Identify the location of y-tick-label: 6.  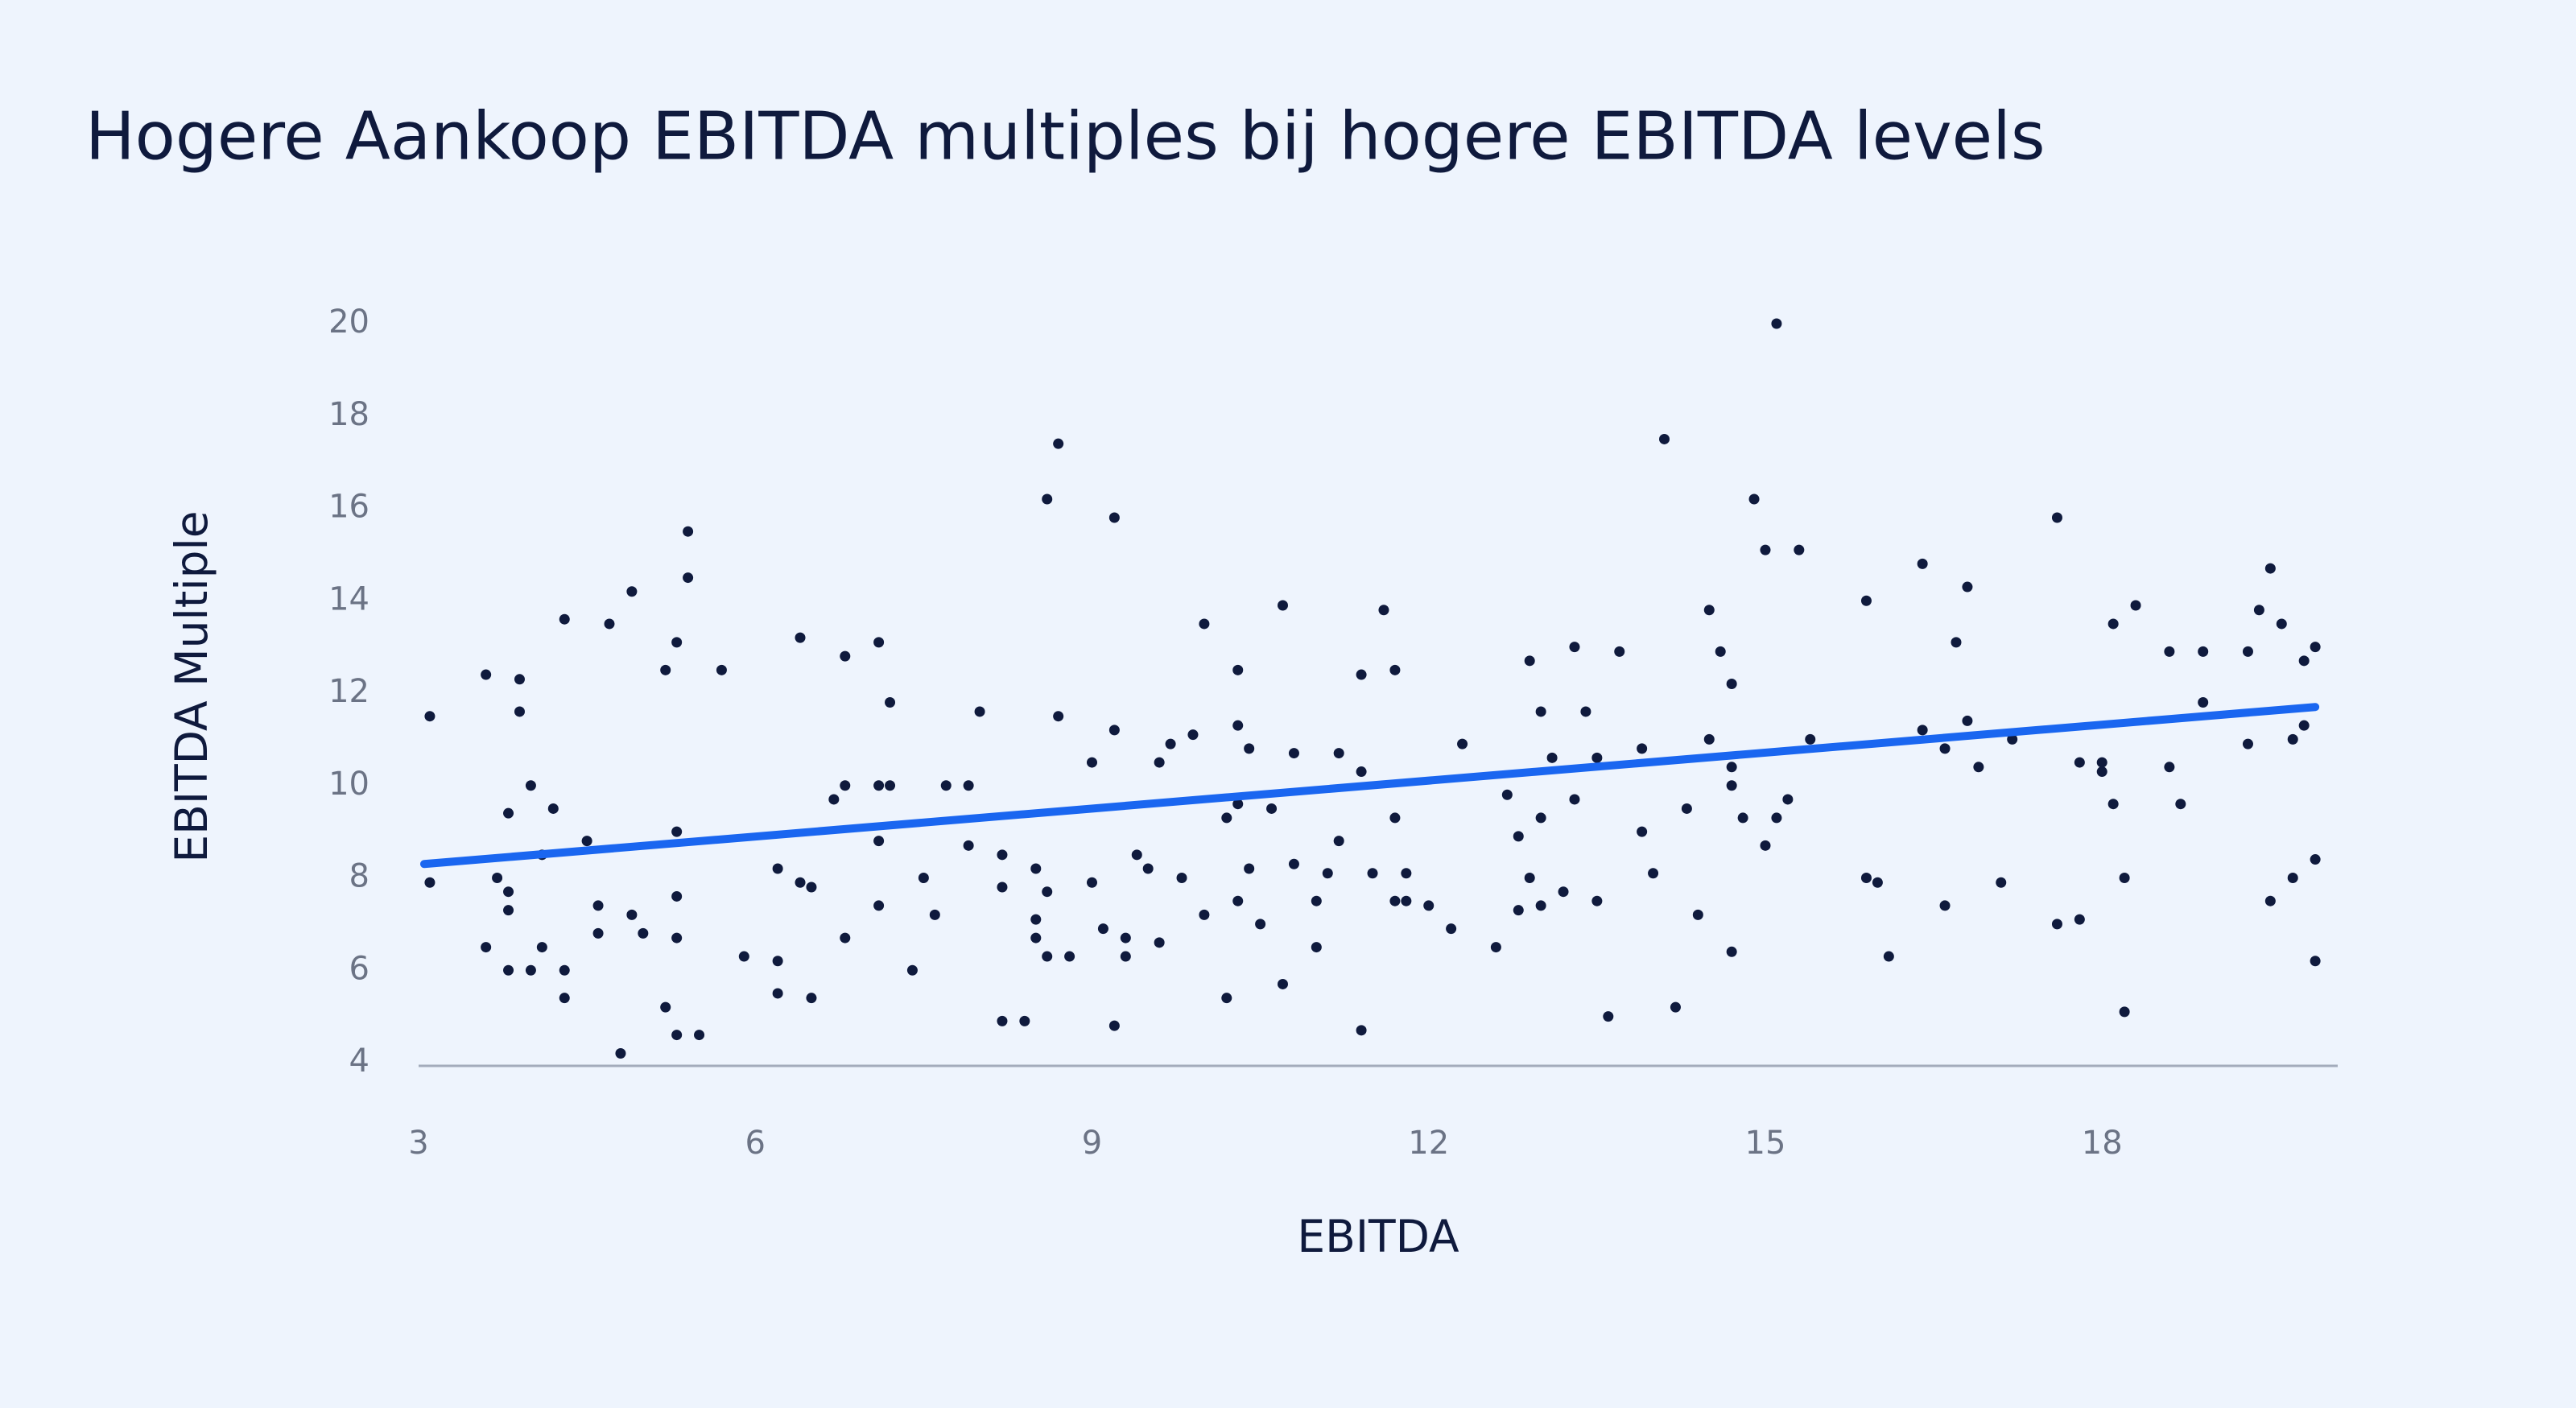
(359, 968).